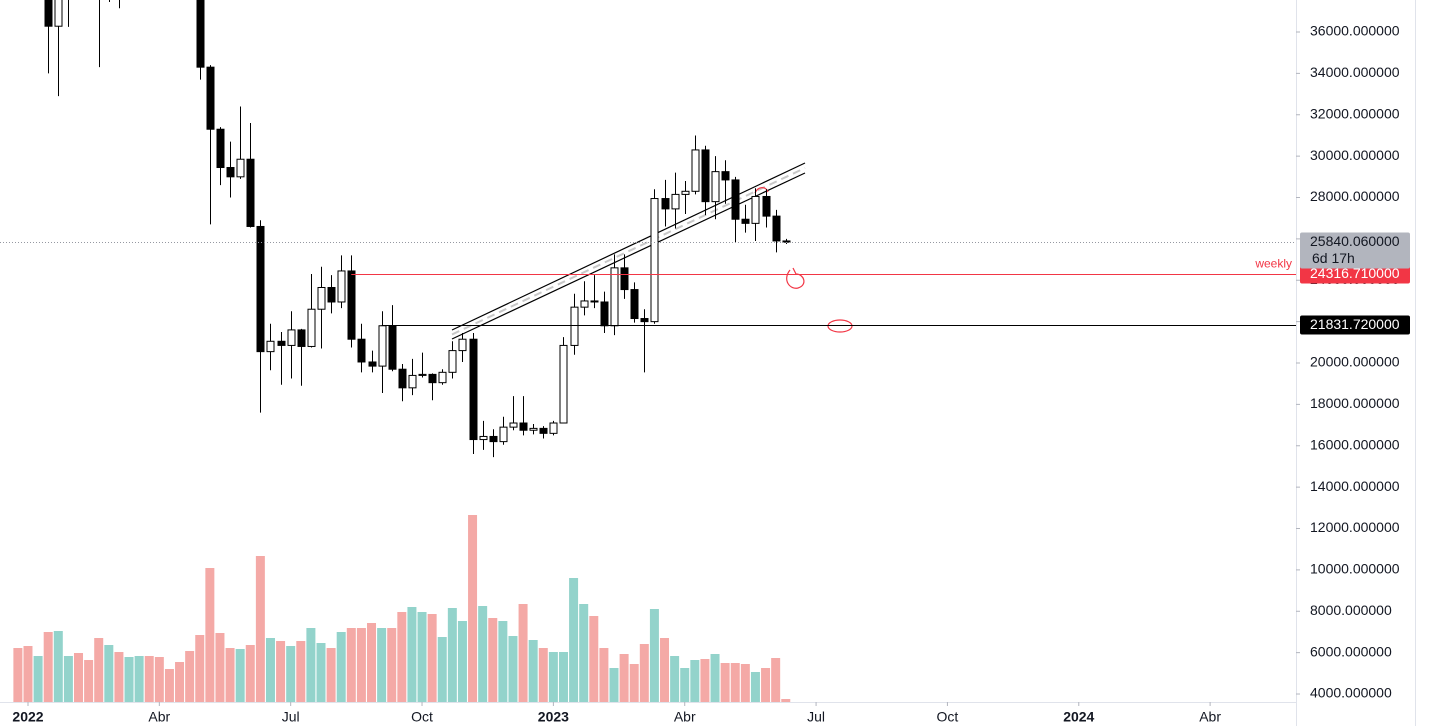  What do you see at coordinates (1351, 651) in the screenshot?
I see `y-tick-label: 6000.000000` at bounding box center [1351, 651].